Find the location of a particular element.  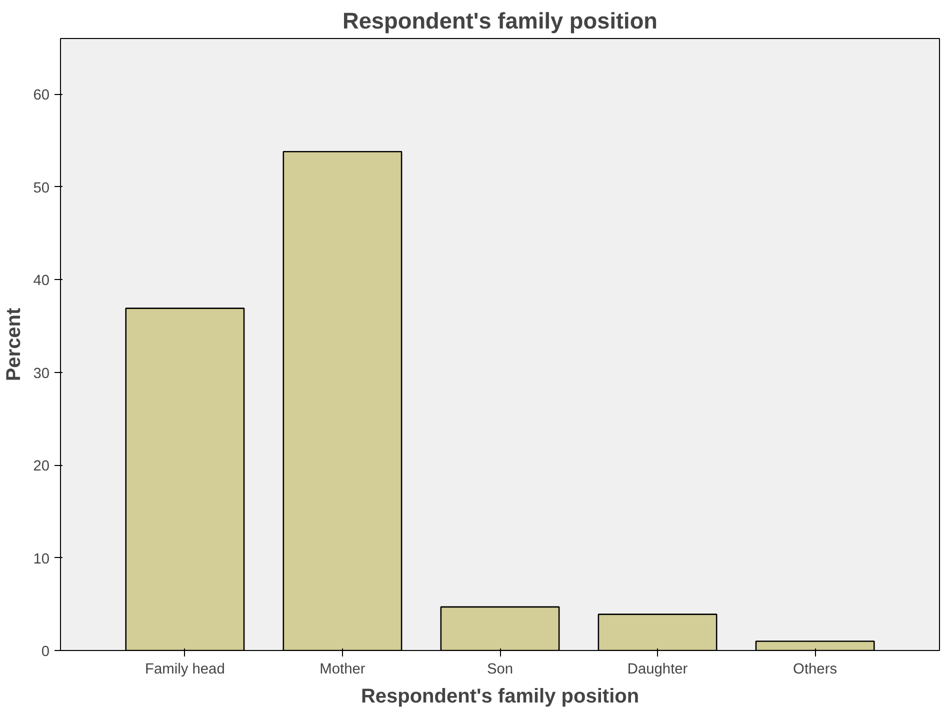

x-tick-label: Others is located at coordinates (815, 670).